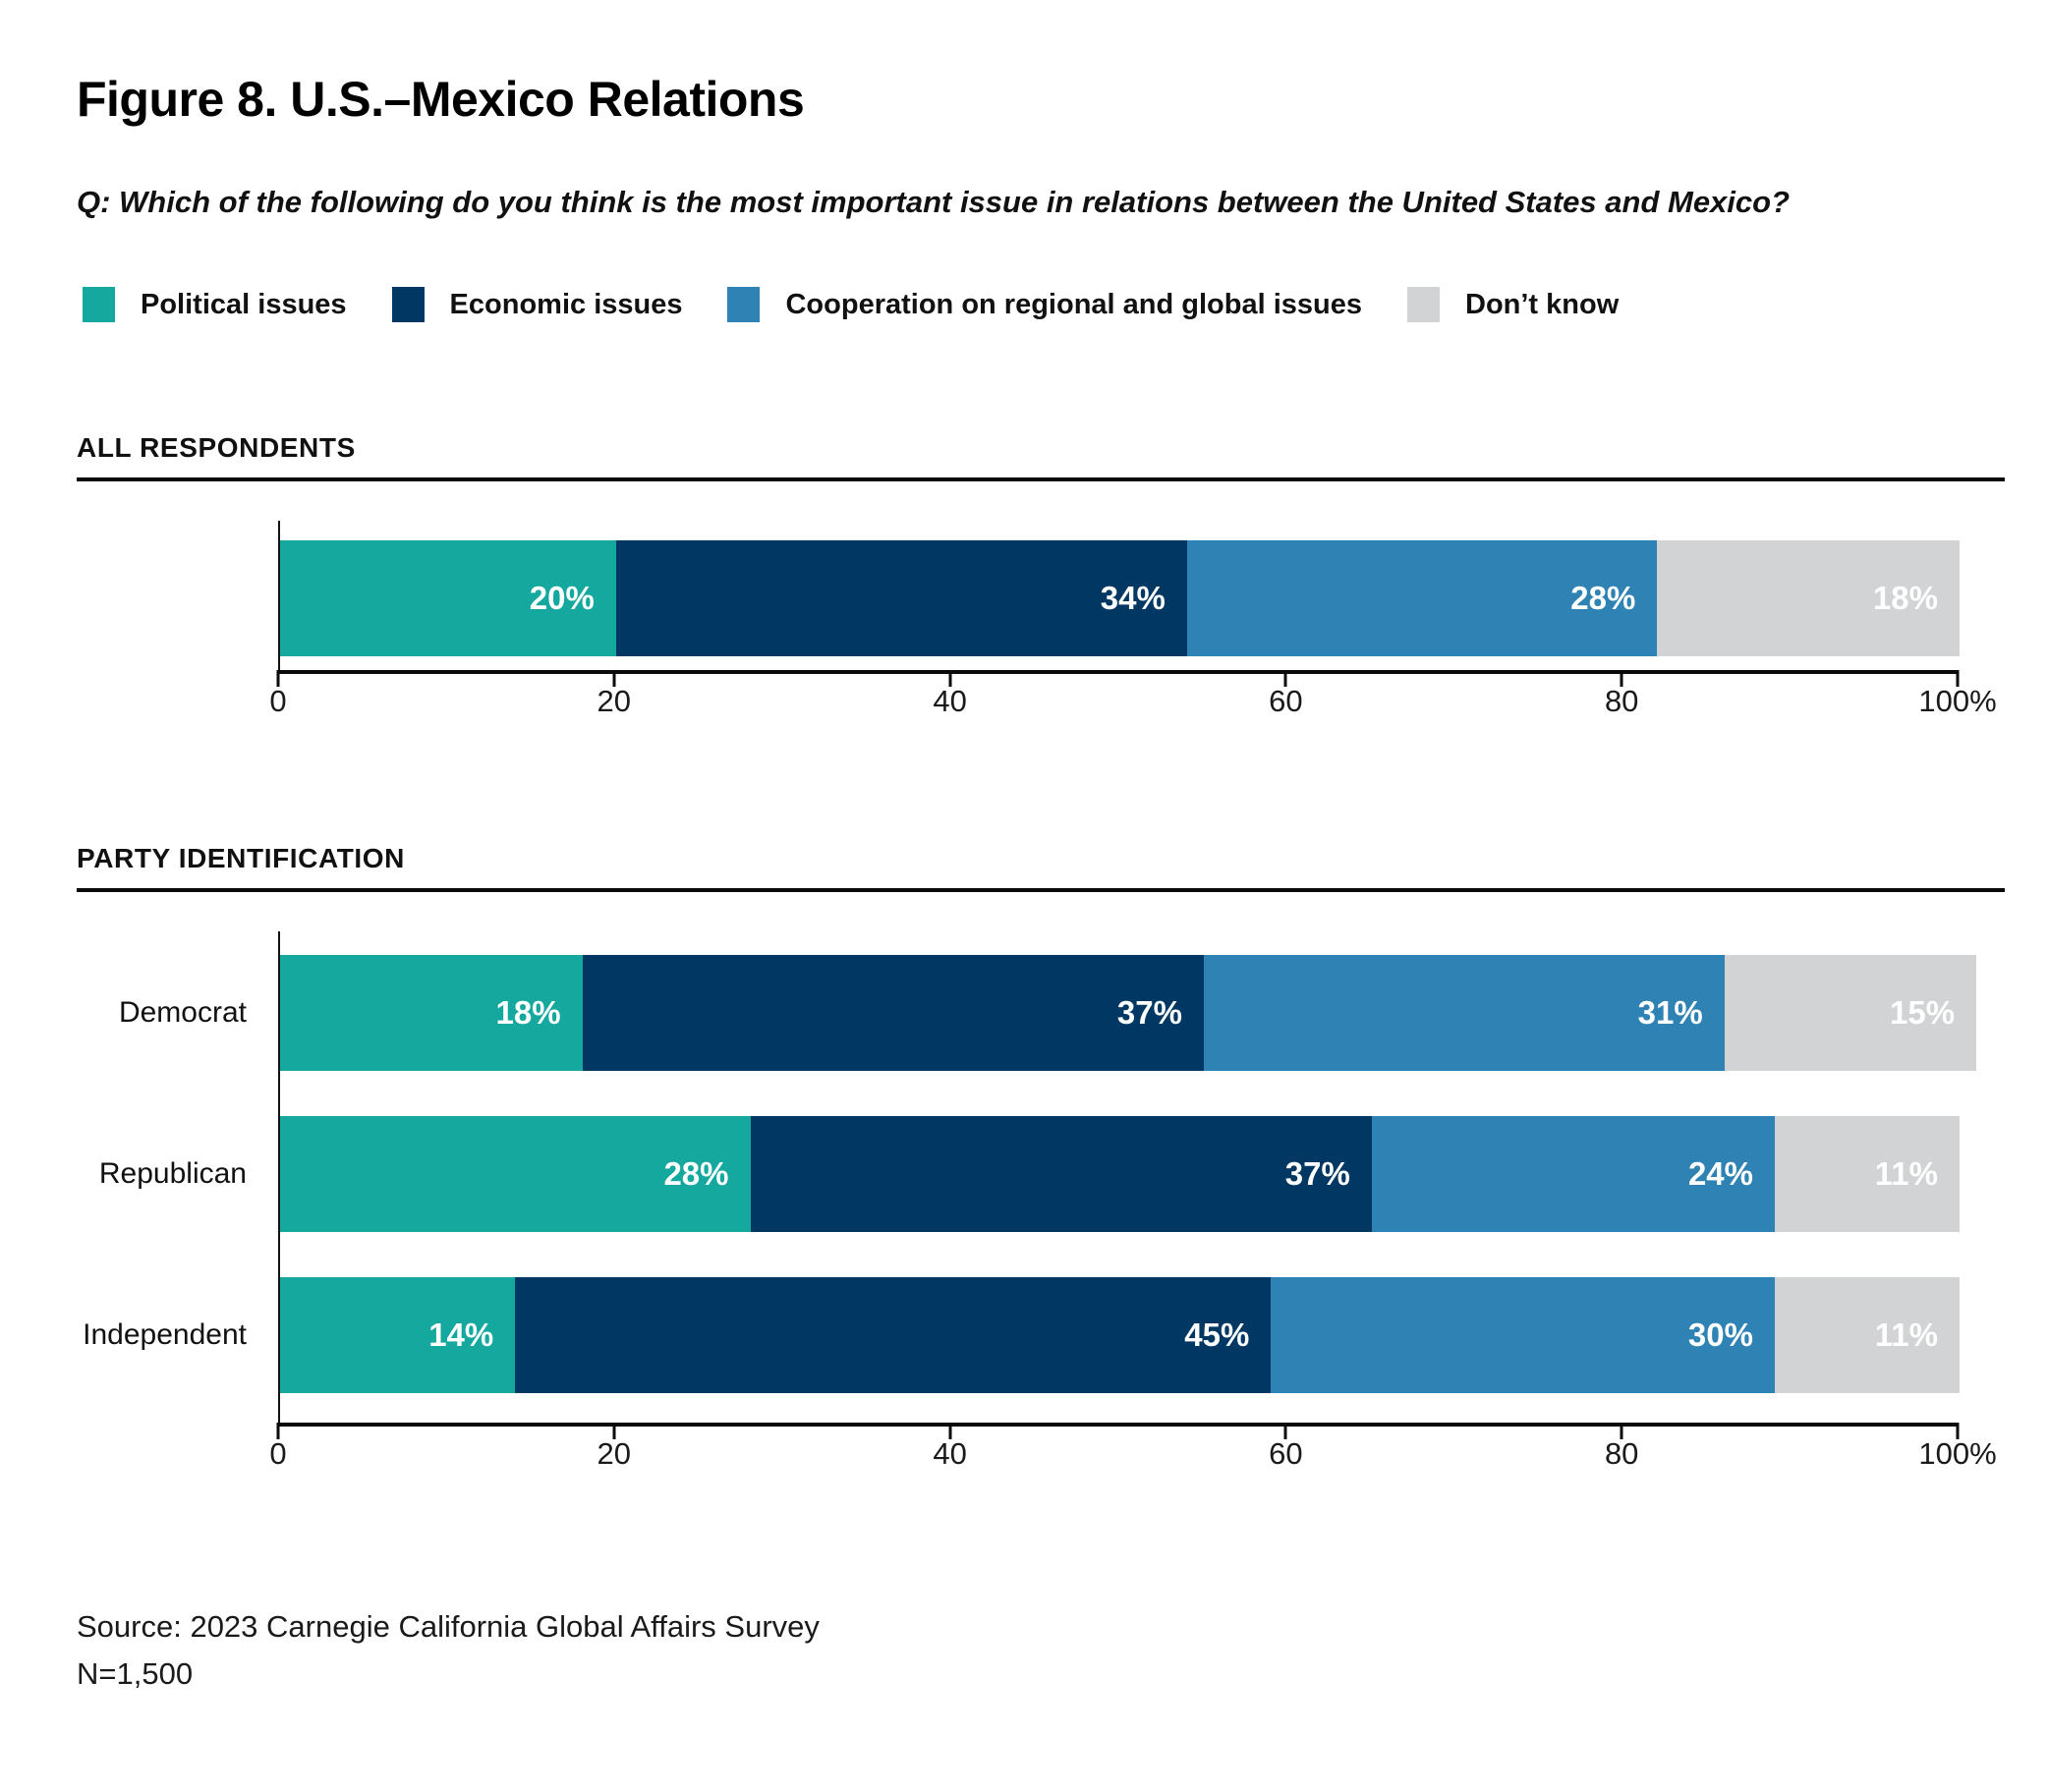  What do you see at coordinates (135, 1674) in the screenshot?
I see `sample-size-text: N=1,500` at bounding box center [135, 1674].